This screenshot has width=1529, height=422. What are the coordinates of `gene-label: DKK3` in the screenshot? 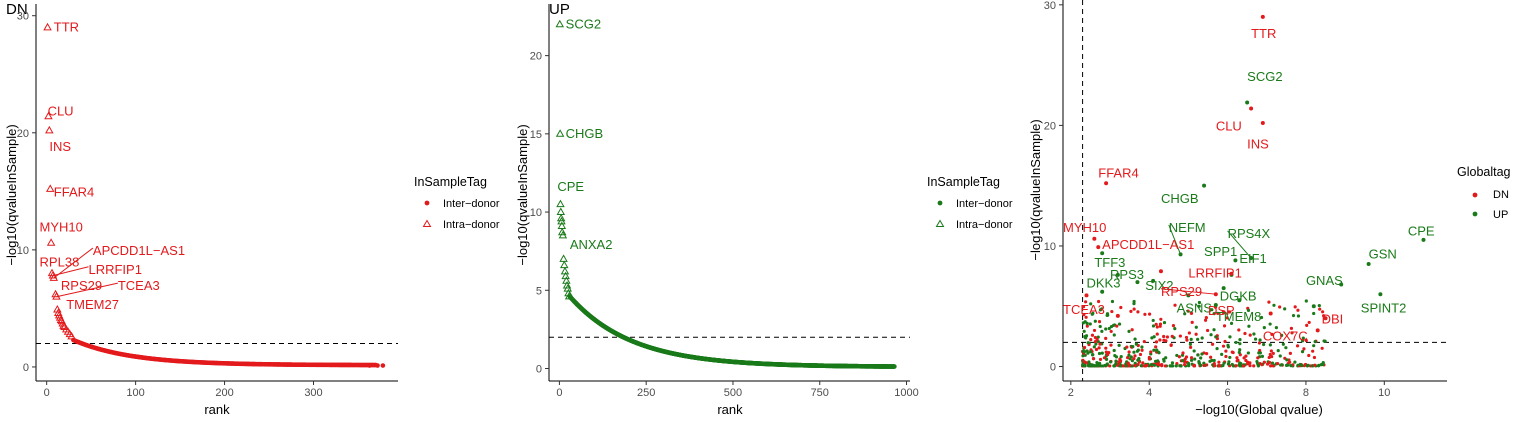 It's located at (1104, 282).